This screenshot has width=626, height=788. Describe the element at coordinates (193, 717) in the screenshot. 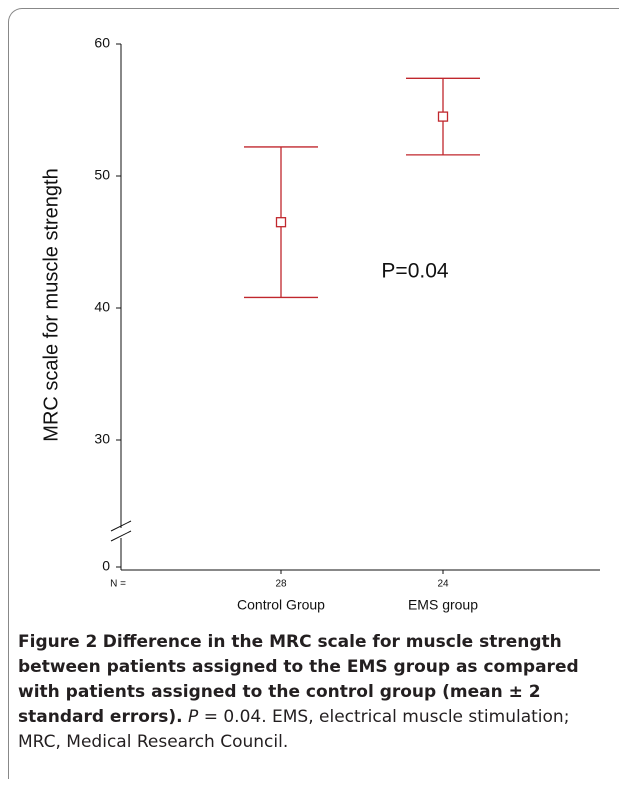

I see `caption-p: P` at that location.